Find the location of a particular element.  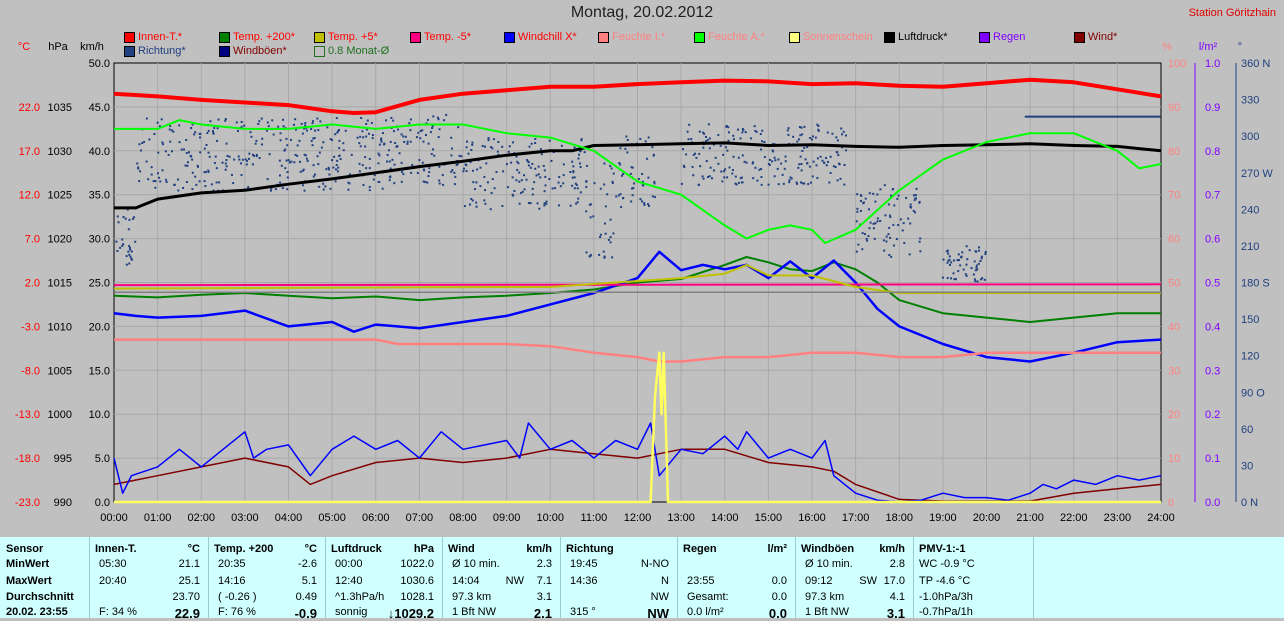

stats-cell: 1 Bft NW is located at coordinates (827, 612).